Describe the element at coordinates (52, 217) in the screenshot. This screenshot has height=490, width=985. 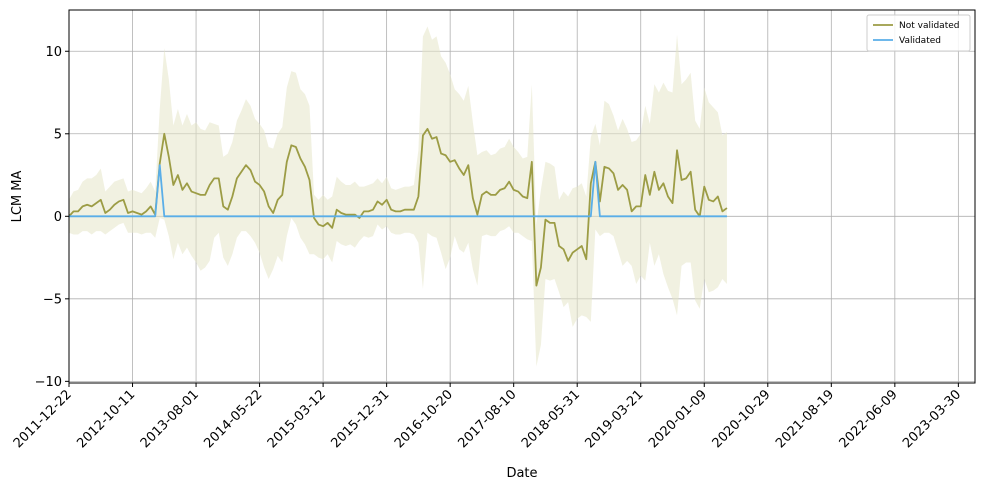
I see `y-axis-ticks: −10 −5 0 5 10` at that location.